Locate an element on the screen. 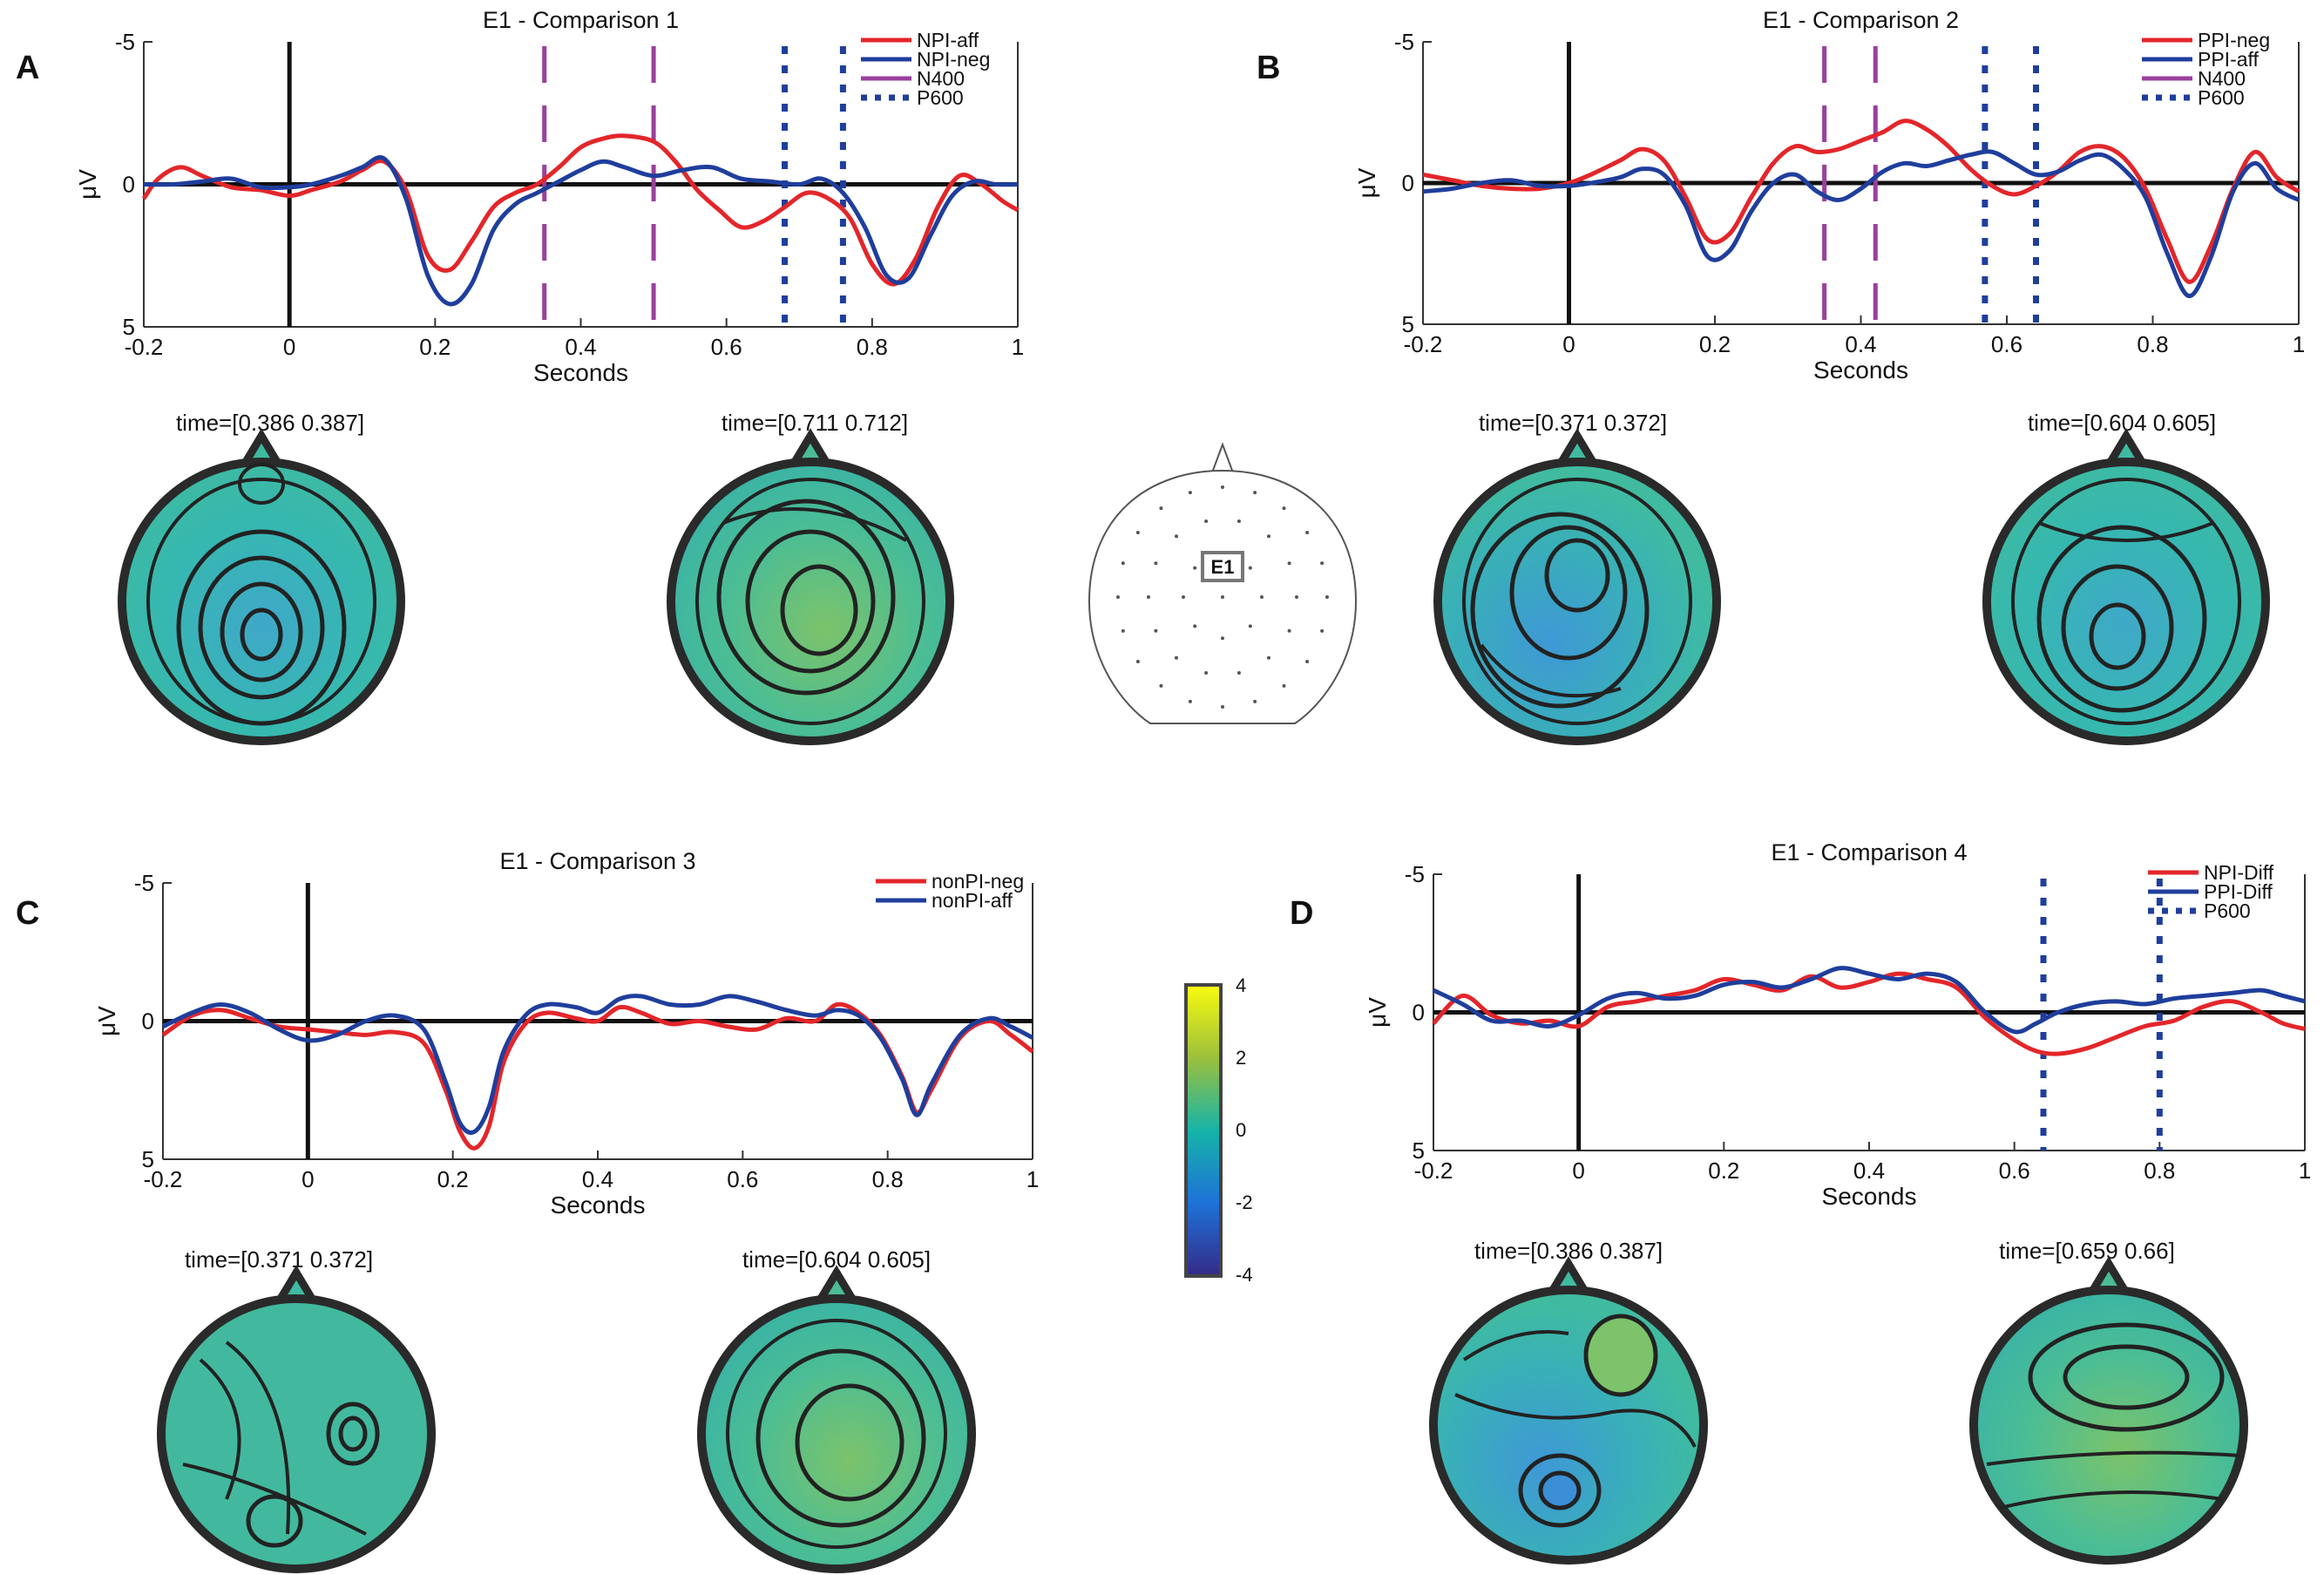 The height and width of the screenshot is (1575, 2324). legend-label: NPI-Diff is located at coordinates (2239, 872).